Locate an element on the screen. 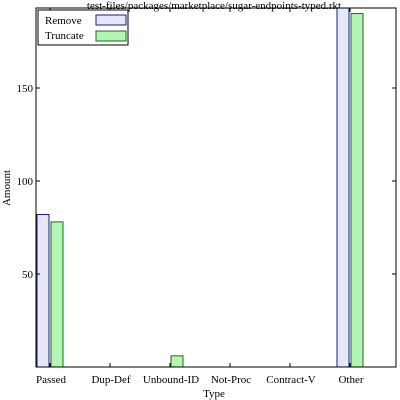  x-tick-label: Other is located at coordinates (350, 380).